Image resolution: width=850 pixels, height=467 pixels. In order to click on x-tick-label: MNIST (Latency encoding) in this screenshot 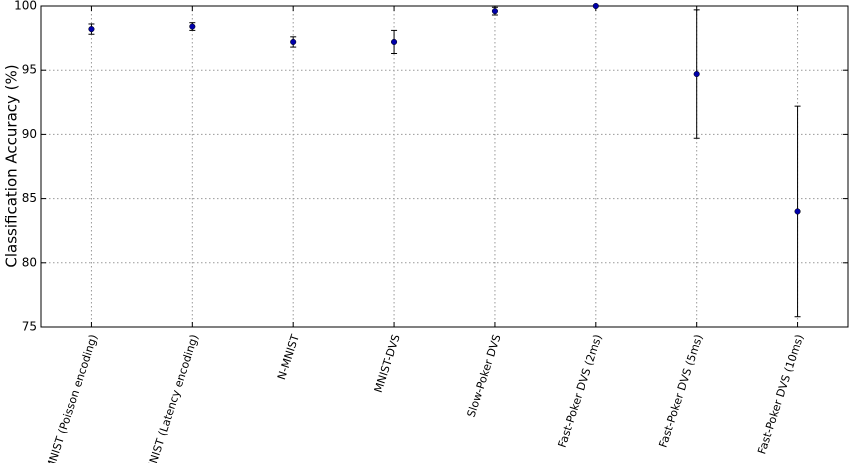, I will do `click(172, 398)`.